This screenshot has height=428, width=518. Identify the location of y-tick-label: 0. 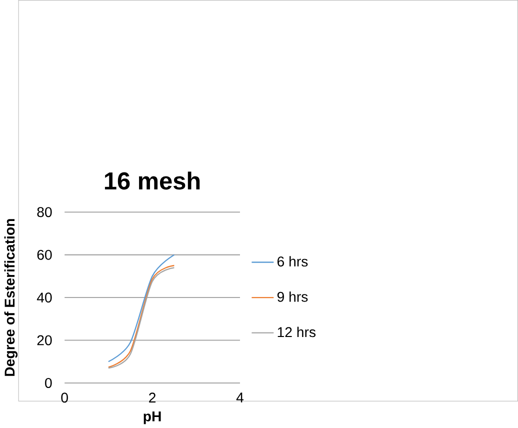
(48, 383).